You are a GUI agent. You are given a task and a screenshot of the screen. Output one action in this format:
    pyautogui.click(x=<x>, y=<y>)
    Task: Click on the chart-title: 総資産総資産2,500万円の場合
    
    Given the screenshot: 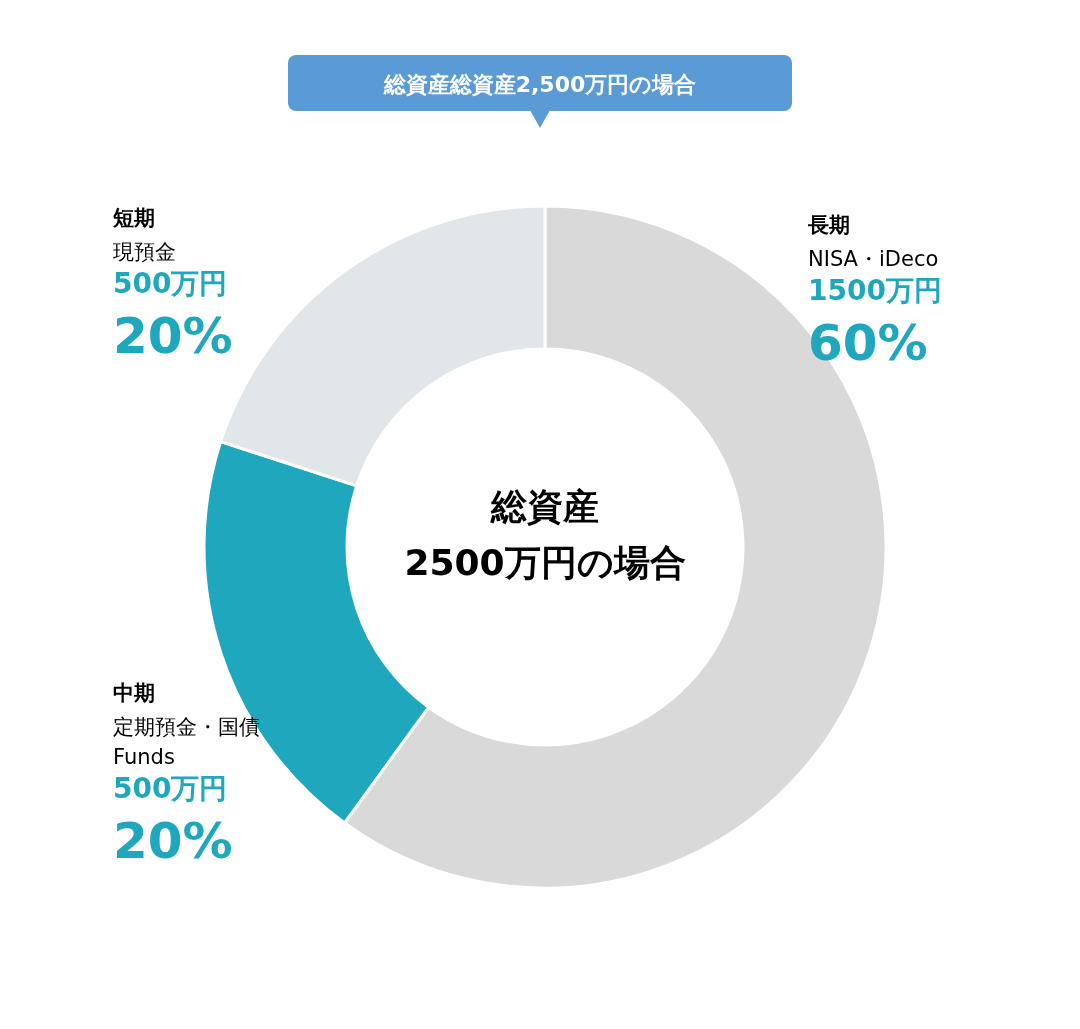 What is the action you would take?
    pyautogui.click(x=539, y=84)
    